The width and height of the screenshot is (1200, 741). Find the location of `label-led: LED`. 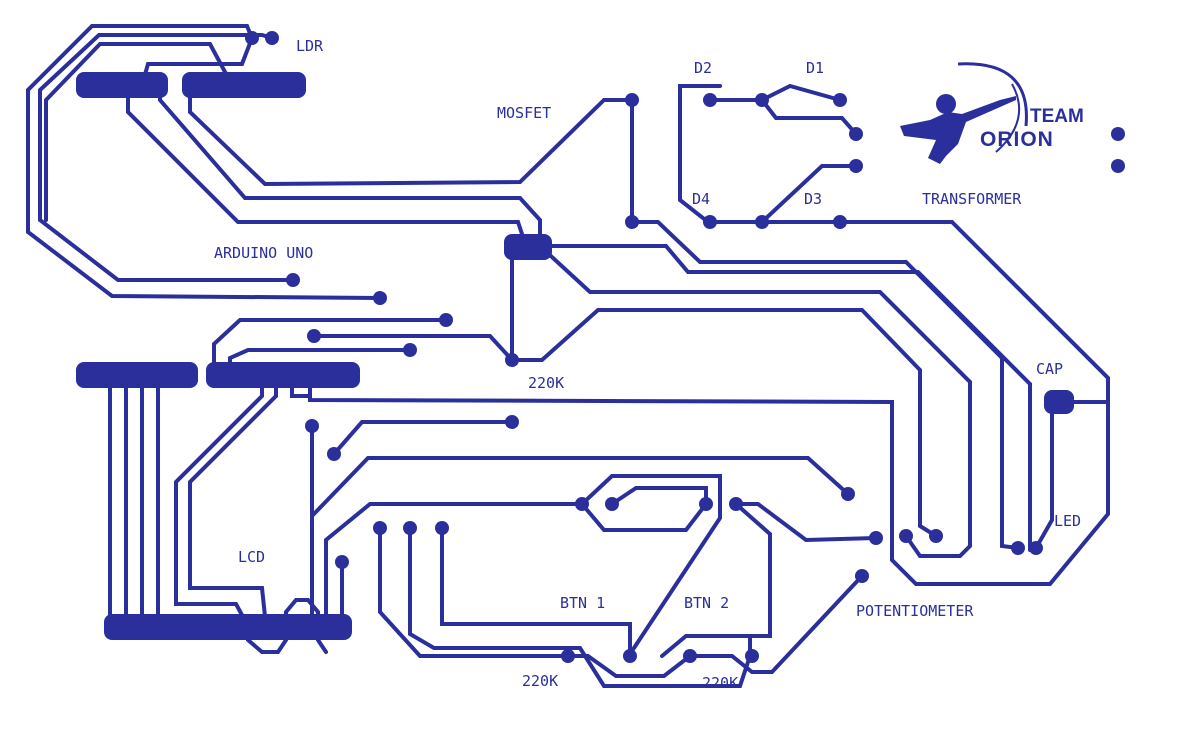

label-led: LED is located at coordinates (1067, 521).